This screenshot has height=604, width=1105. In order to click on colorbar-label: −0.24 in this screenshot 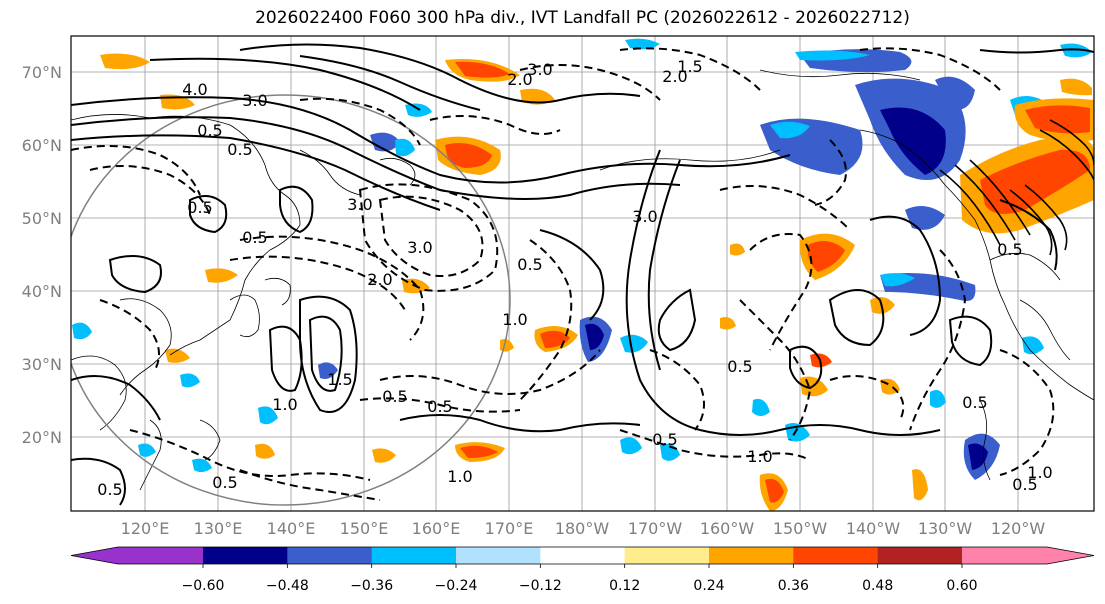, I will do `click(456, 586)`.